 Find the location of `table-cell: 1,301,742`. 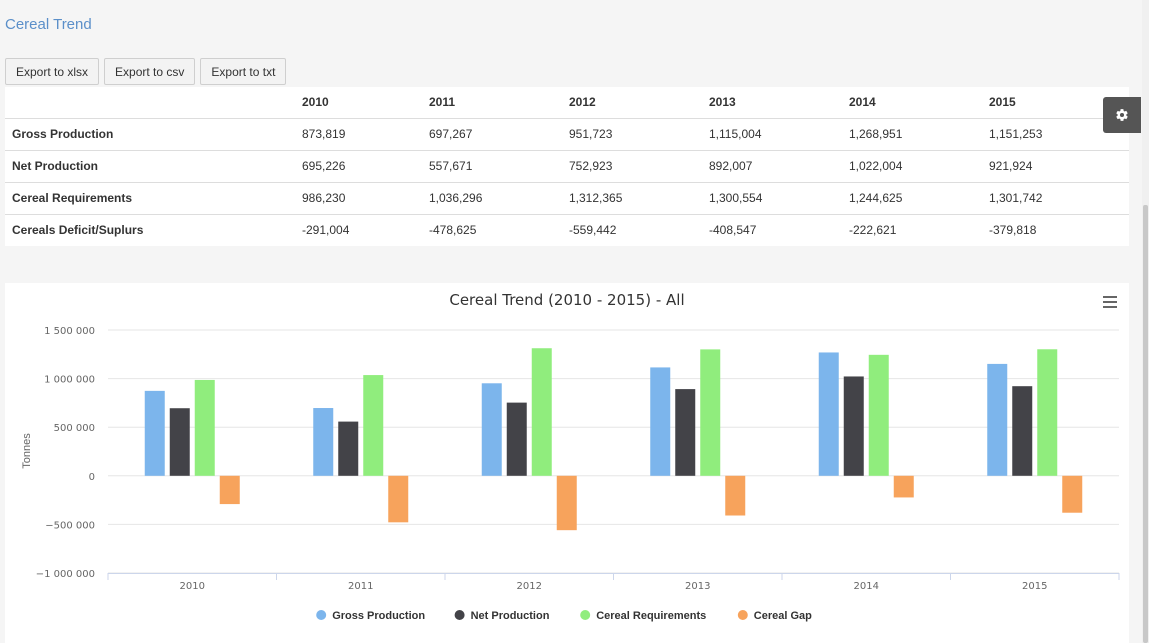

table-cell: 1,301,742 is located at coordinates (1059, 198).